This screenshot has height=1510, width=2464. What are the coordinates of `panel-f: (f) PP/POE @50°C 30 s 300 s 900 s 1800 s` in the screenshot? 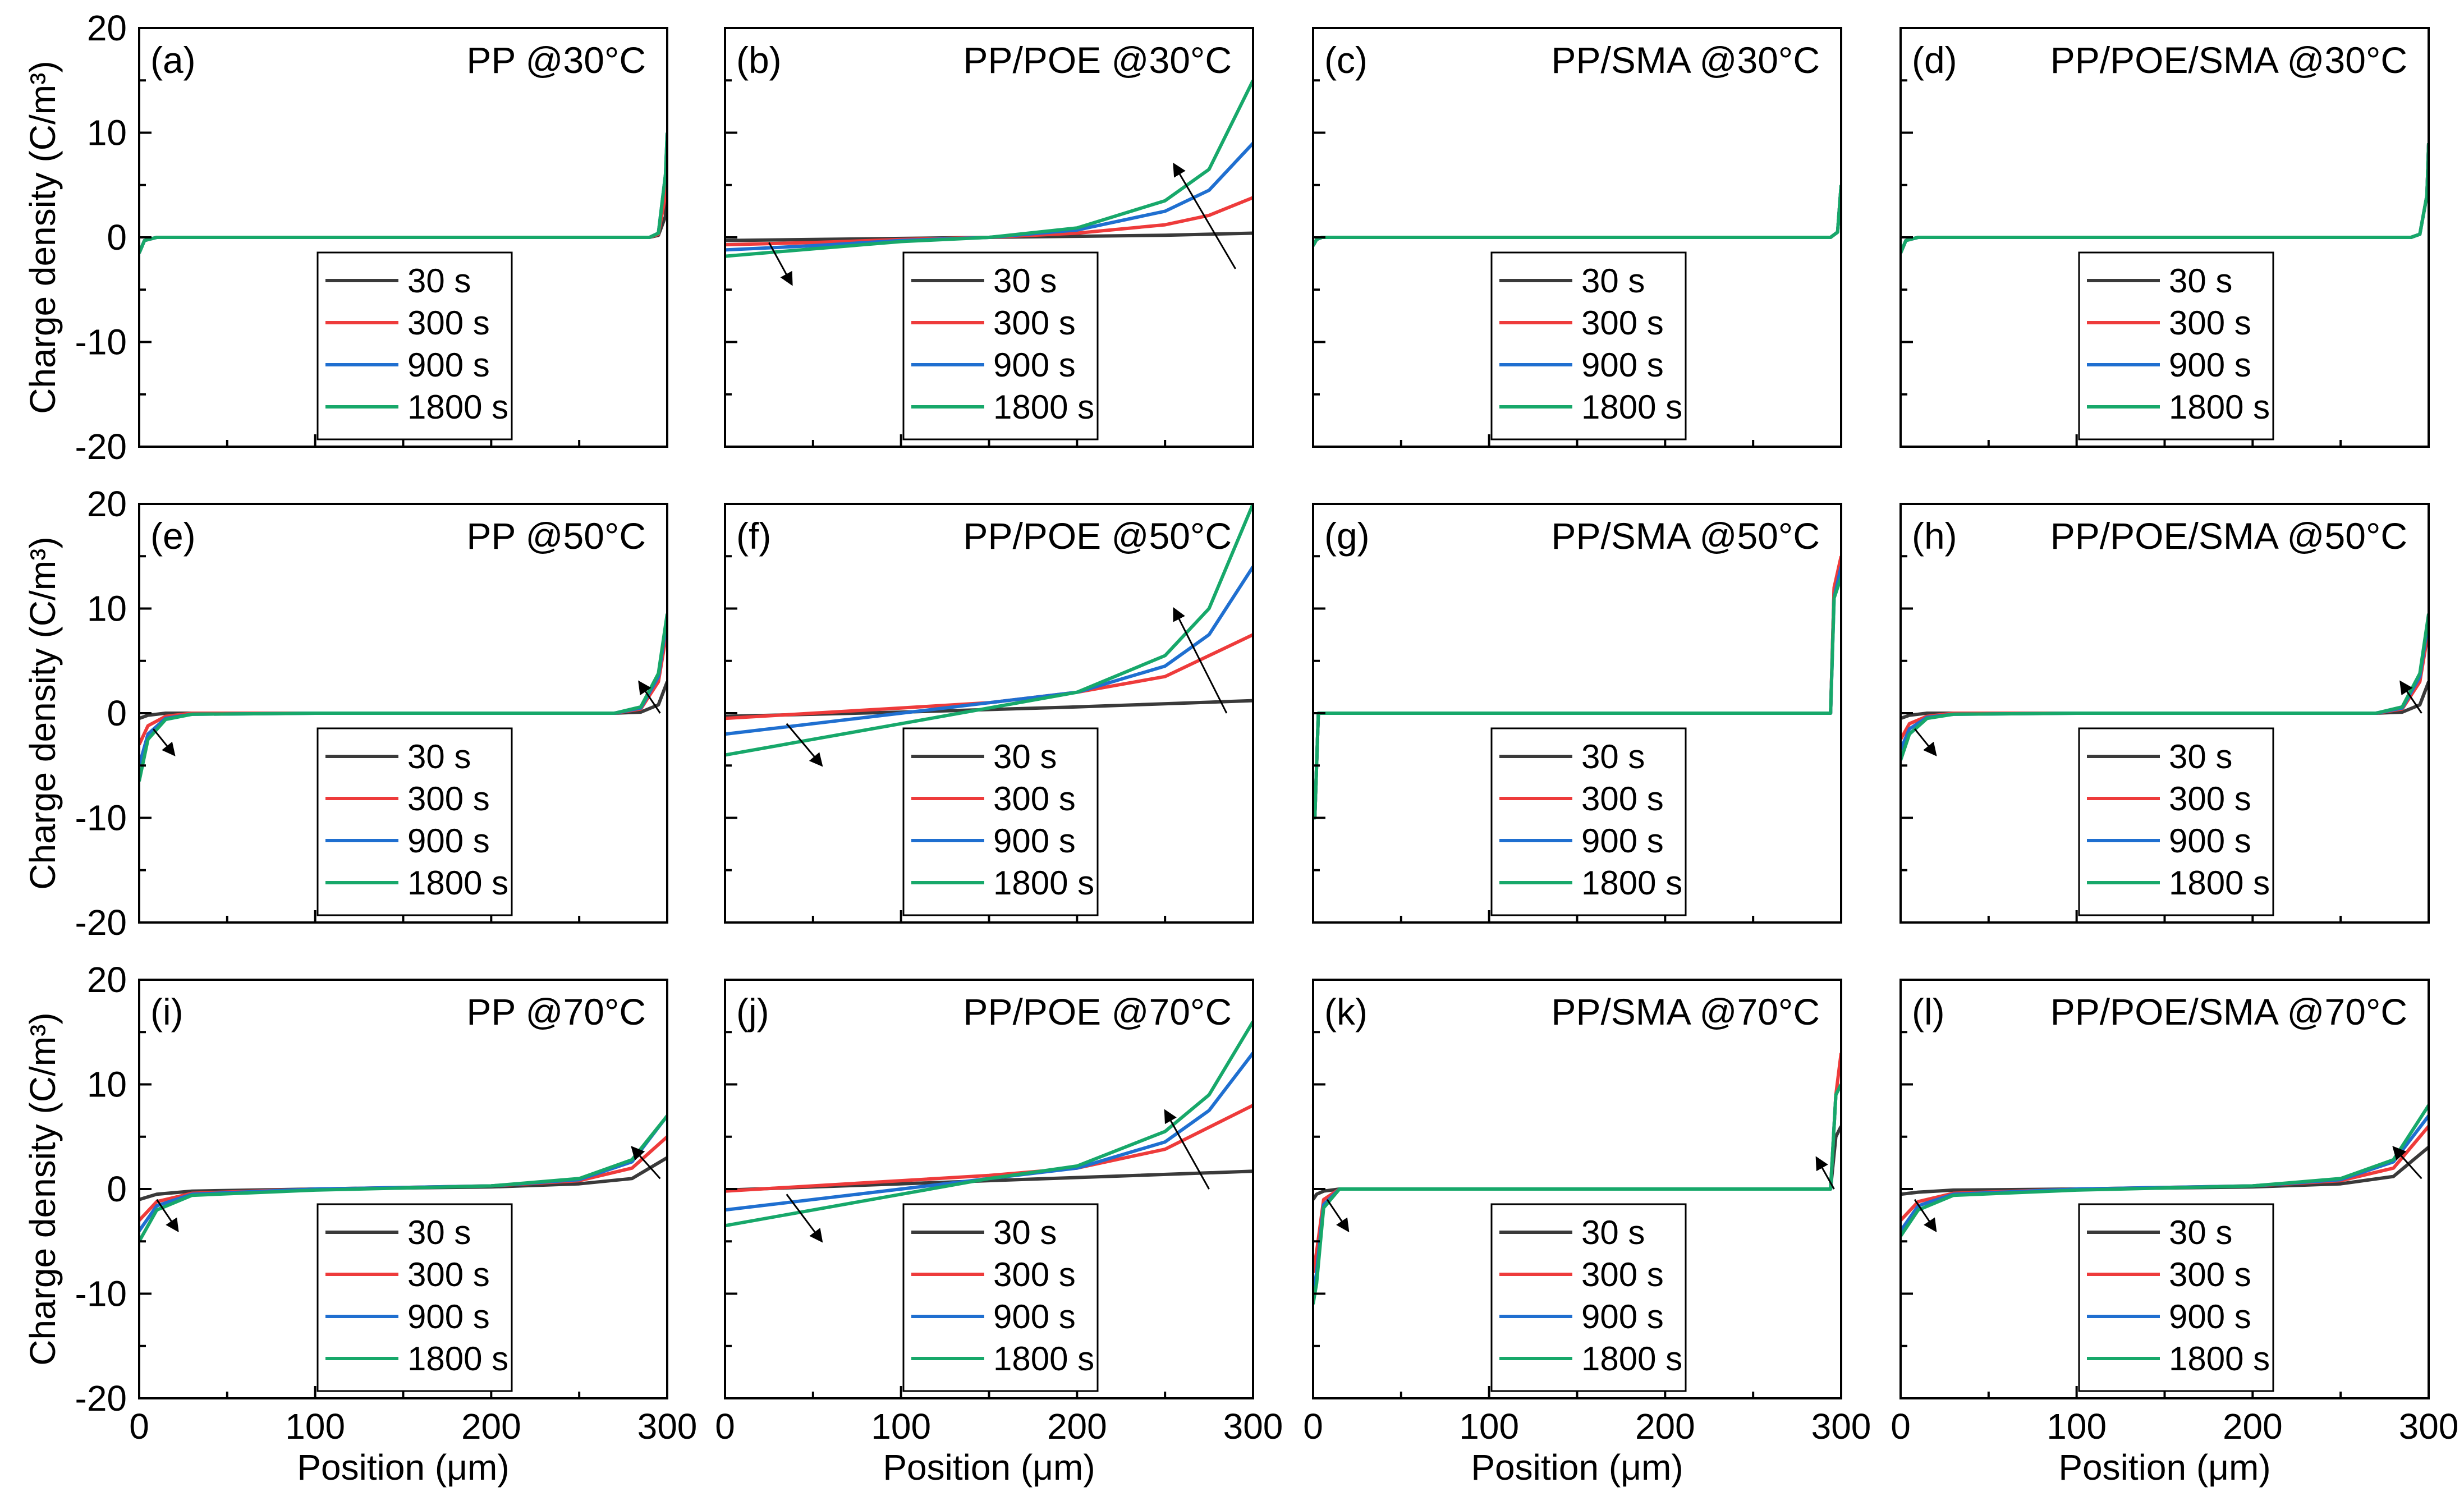 It's located at (989, 713).